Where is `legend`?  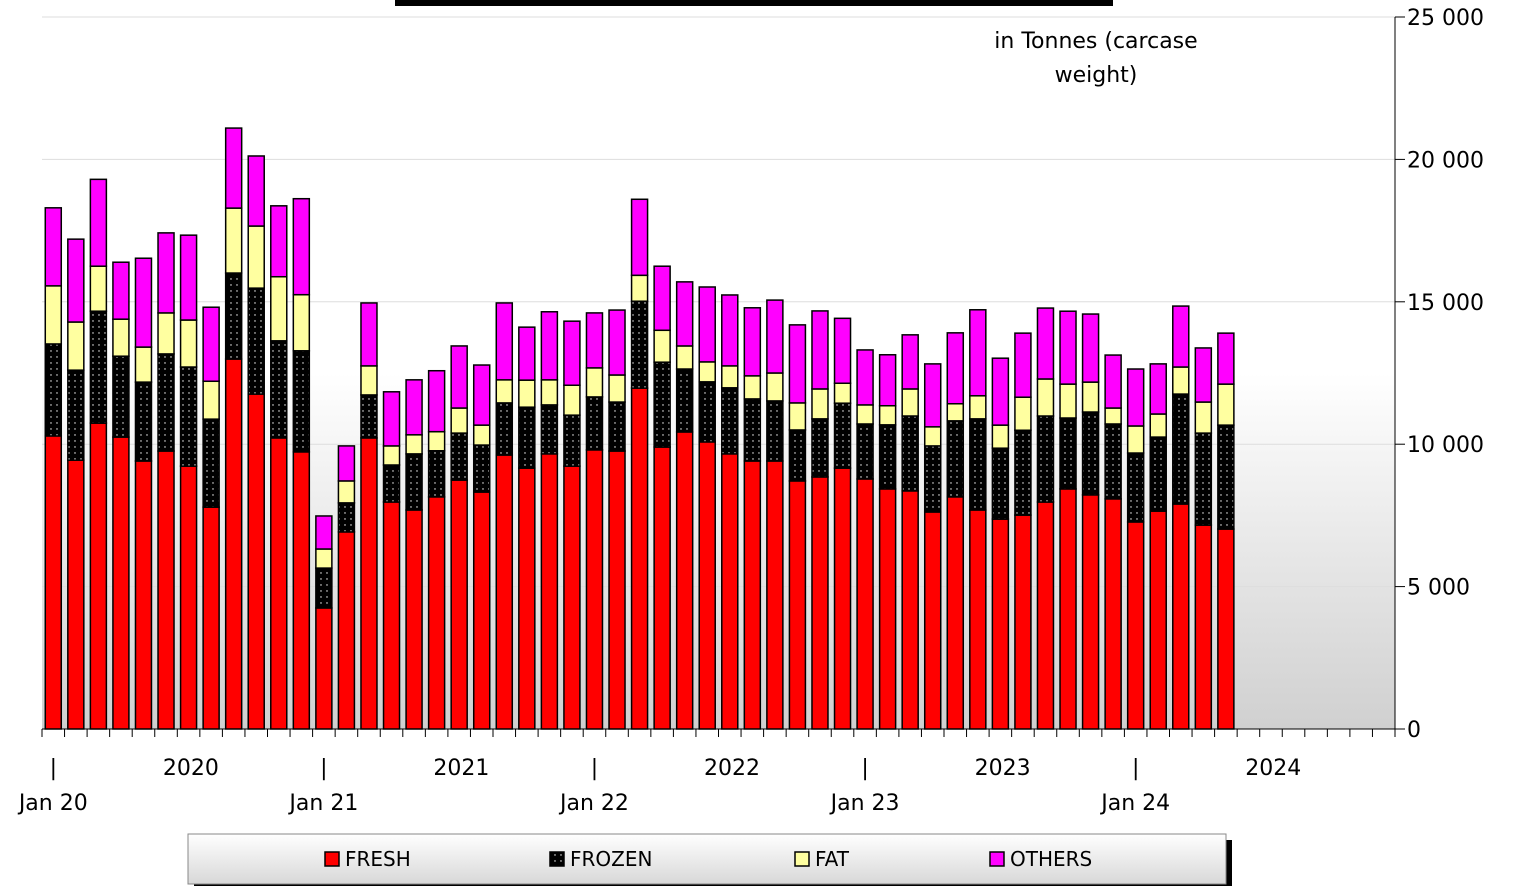 legend is located at coordinates (707, 859).